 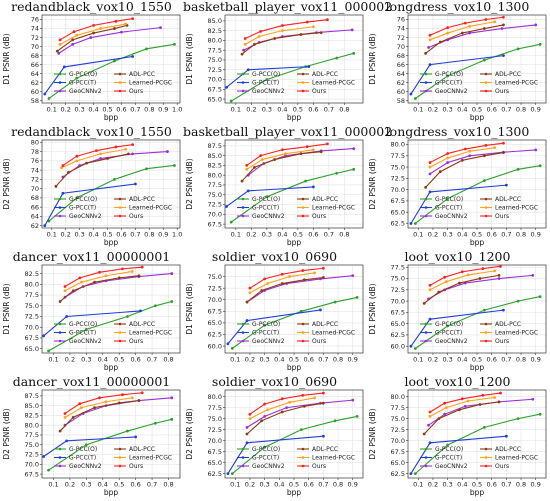 I want to click on y-tick-label: 64, so click(x=401, y=74).